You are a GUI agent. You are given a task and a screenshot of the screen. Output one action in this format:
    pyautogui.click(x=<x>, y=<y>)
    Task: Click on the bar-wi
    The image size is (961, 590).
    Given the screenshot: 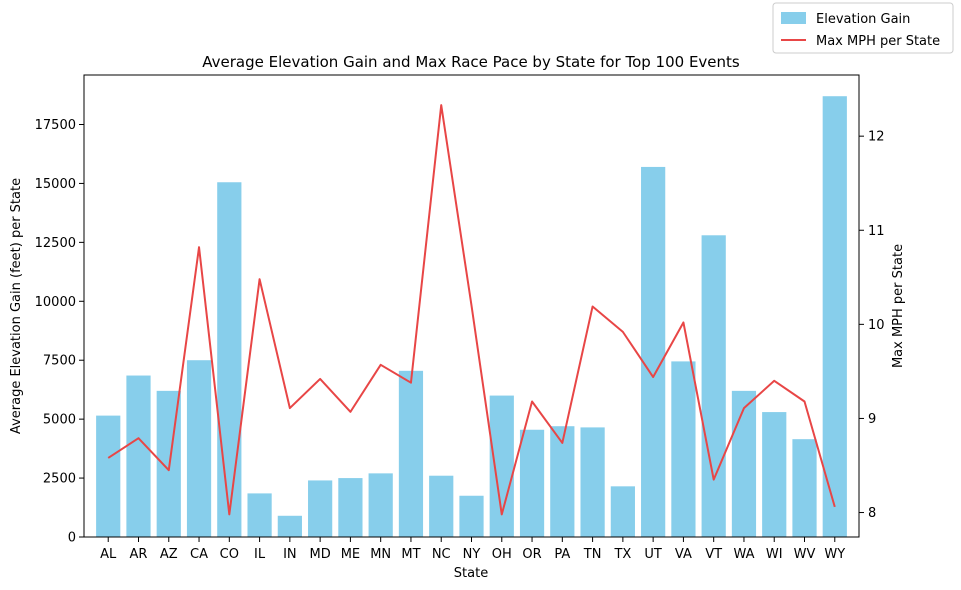 What is the action you would take?
    pyautogui.click(x=774, y=474)
    